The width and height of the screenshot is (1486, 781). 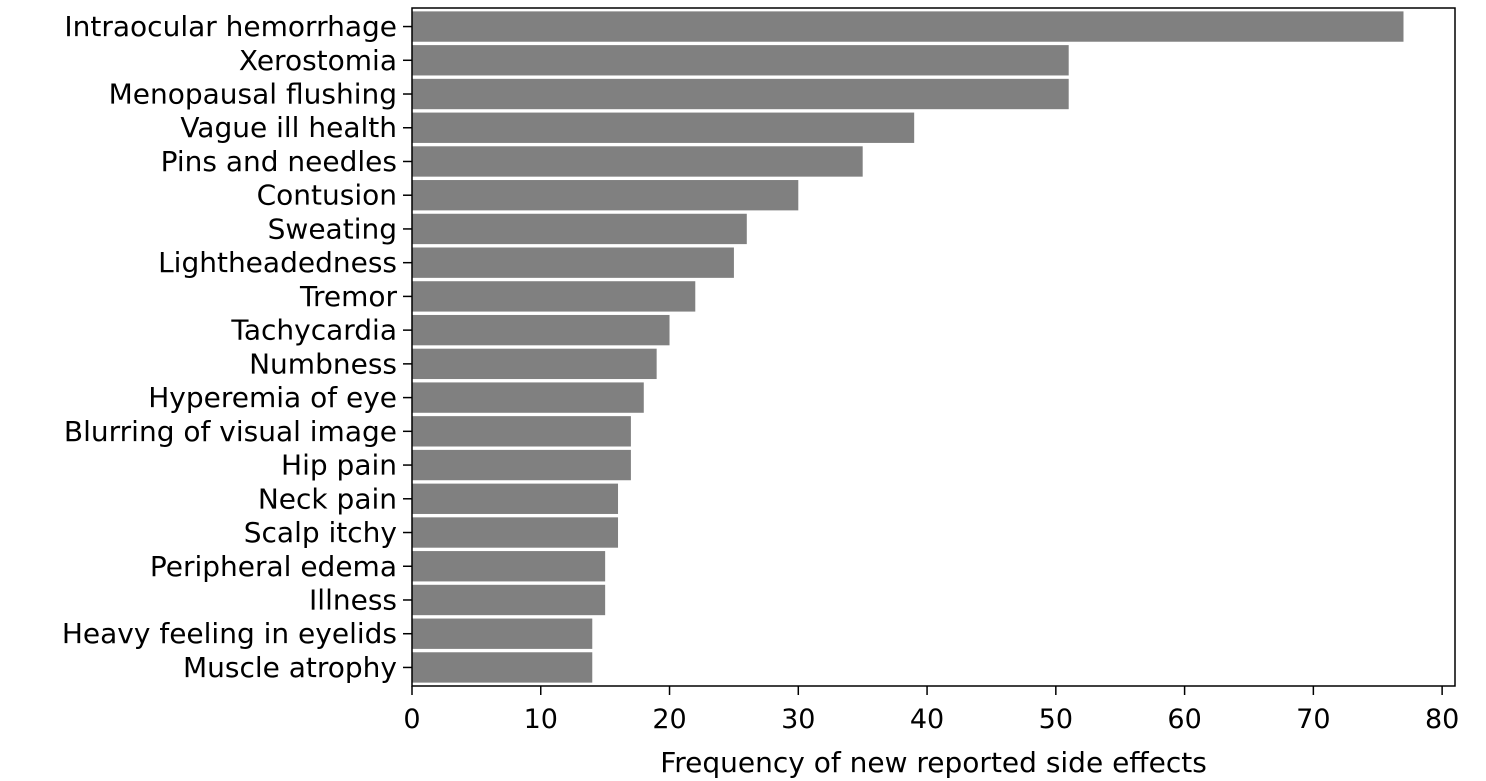 What do you see at coordinates (332, 228) in the screenshot?
I see `y-tick-label: Sweating` at bounding box center [332, 228].